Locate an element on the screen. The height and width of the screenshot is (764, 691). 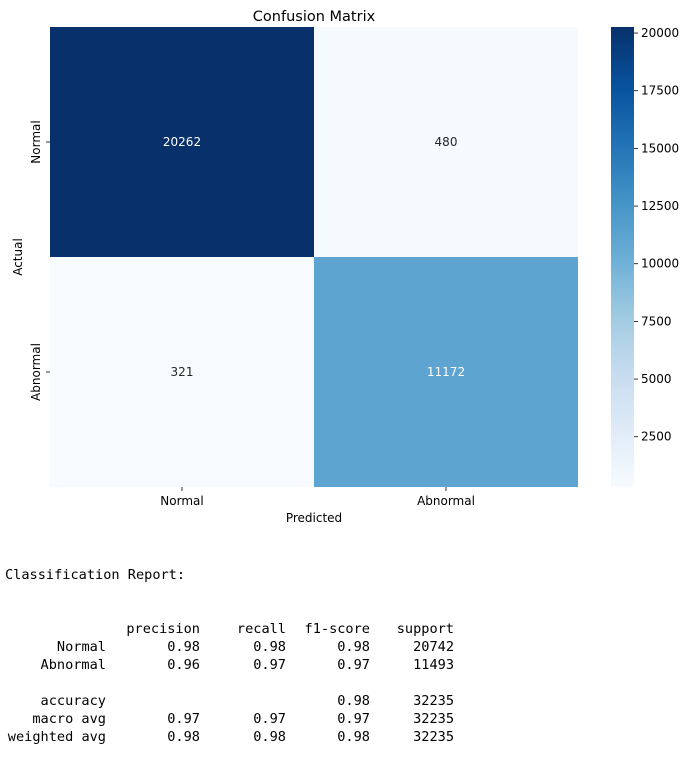
report-cell: 11493 is located at coordinates (433, 665).